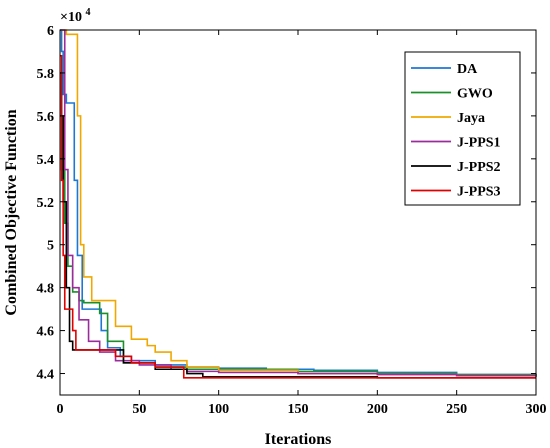 This screenshot has height=448, width=550. Describe the element at coordinates (298, 409) in the screenshot. I see `x-tick-label: 150` at that location.